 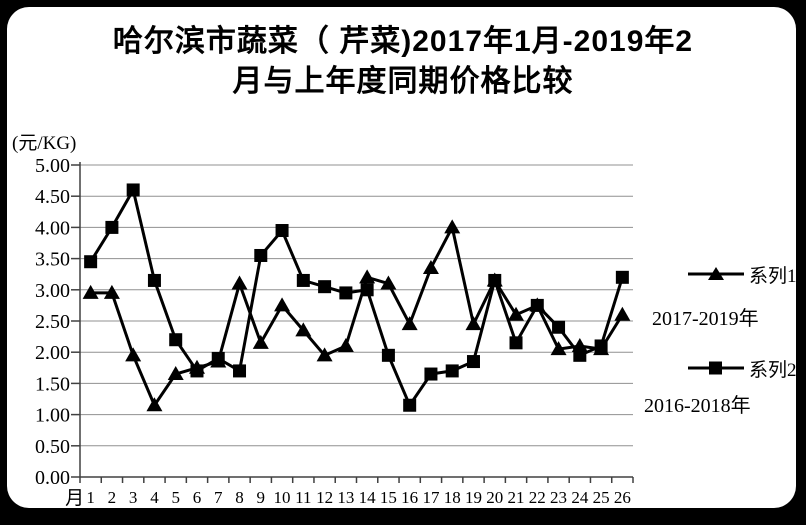 What do you see at coordinates (324, 497) in the screenshot?
I see `svg-text: 12` at bounding box center [324, 497].